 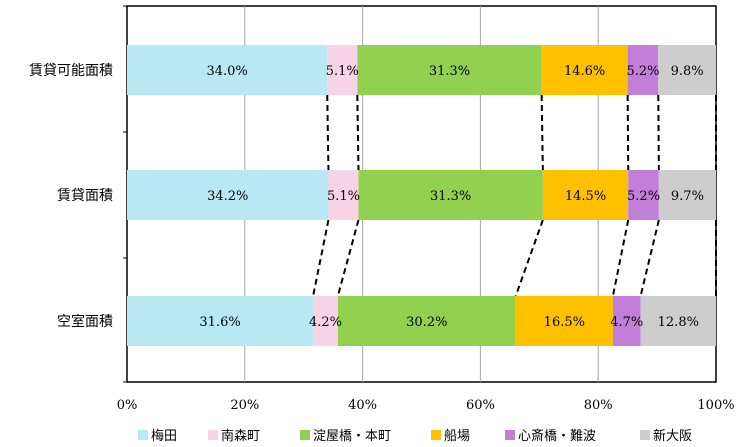 What do you see at coordinates (415, 436) in the screenshot?
I see `legend: 梅田 南森町 淀屋橋・本町 船場 心斎橋・難波 新大阪` at bounding box center [415, 436].